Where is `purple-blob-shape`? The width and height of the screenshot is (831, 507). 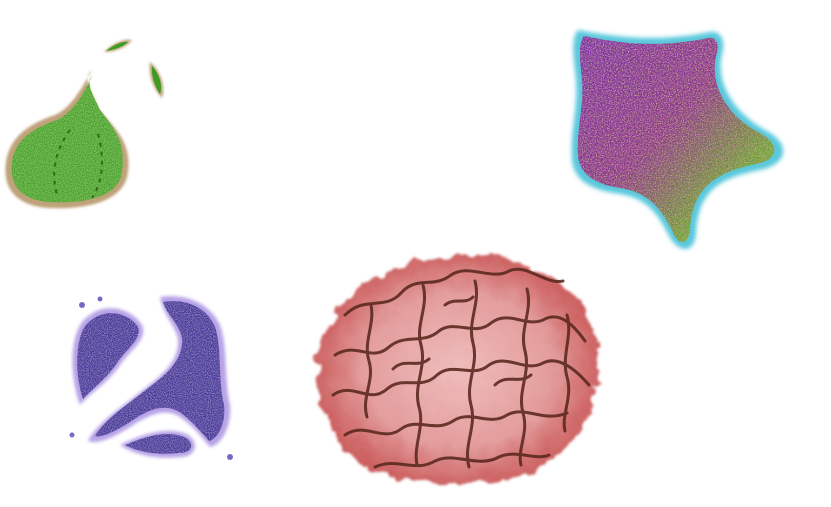
purple-blob-shape is located at coordinates (151, 378).